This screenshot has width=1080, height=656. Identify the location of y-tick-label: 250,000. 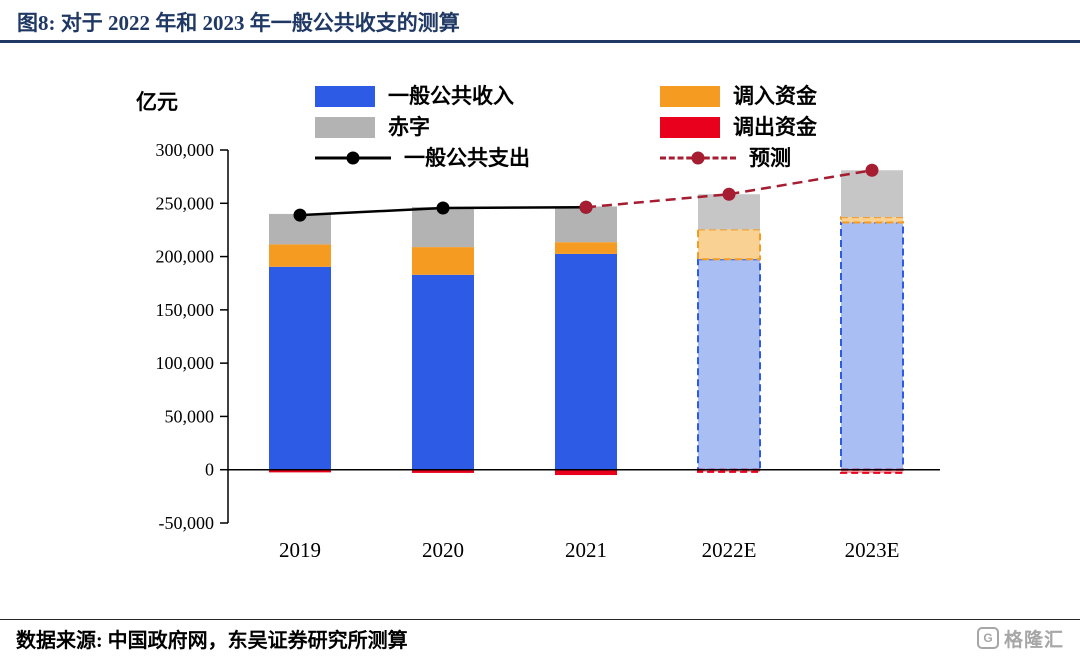
(185, 203).